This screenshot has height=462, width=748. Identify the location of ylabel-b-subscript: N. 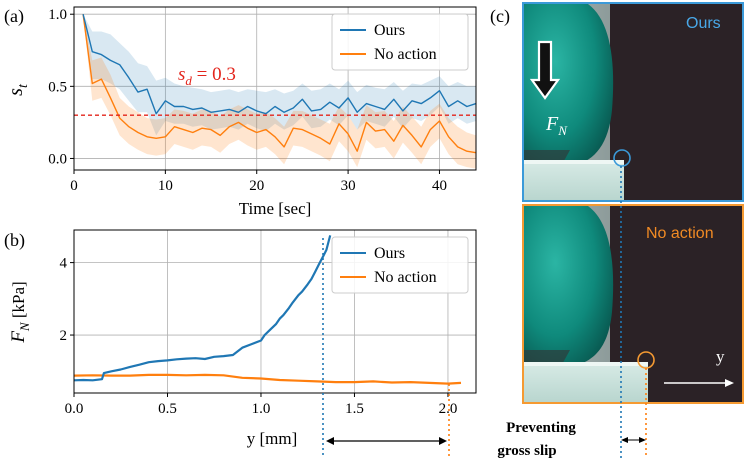
(24, 326).